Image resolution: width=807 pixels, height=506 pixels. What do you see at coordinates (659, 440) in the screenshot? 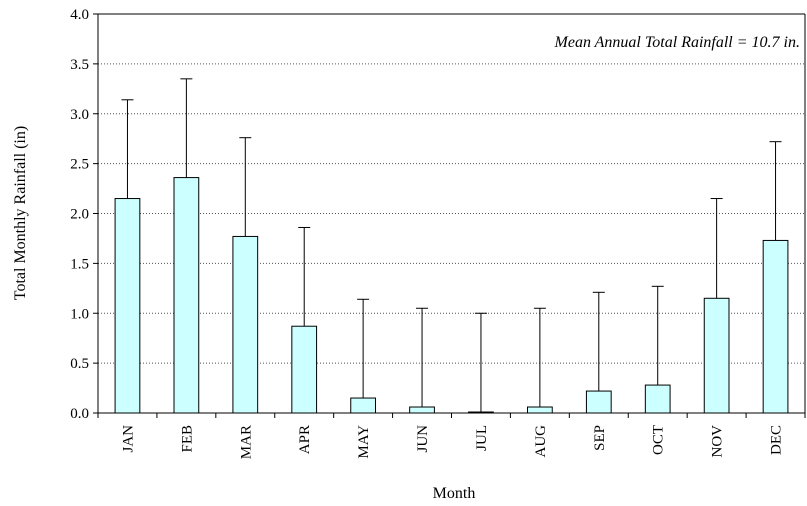
I see `x-tick-label-oct: OCT` at bounding box center [659, 440].